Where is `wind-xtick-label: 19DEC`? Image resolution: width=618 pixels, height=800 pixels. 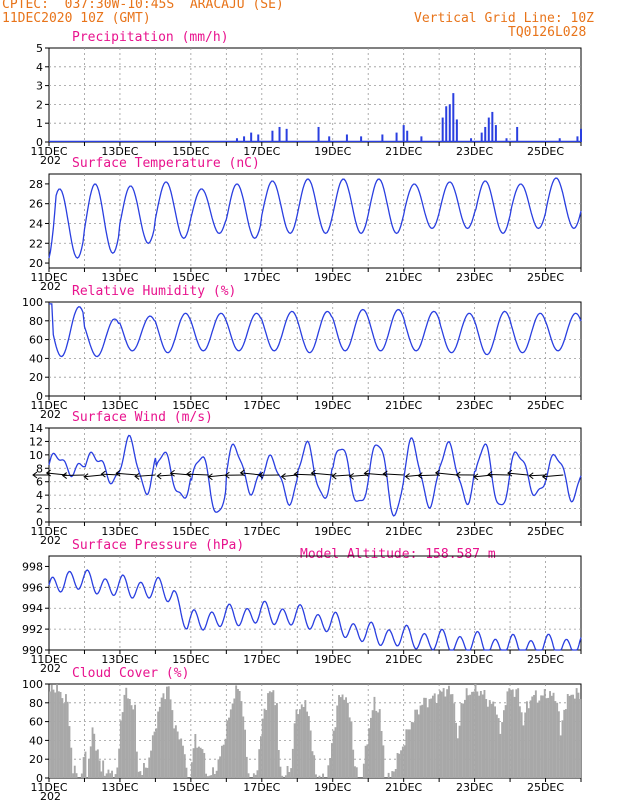
wind-xtick-label: 19DEC is located at coordinates (332, 531).